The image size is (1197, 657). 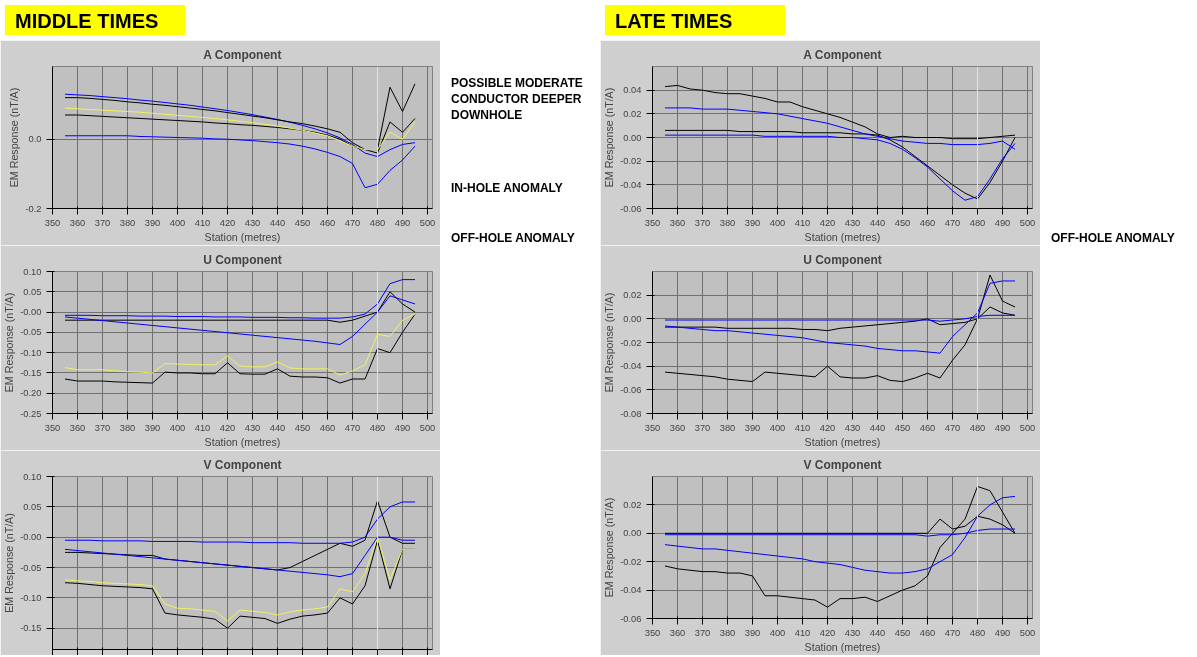 What do you see at coordinates (632, 90) in the screenshot?
I see `y-tick-label: 0.04` at bounding box center [632, 90].